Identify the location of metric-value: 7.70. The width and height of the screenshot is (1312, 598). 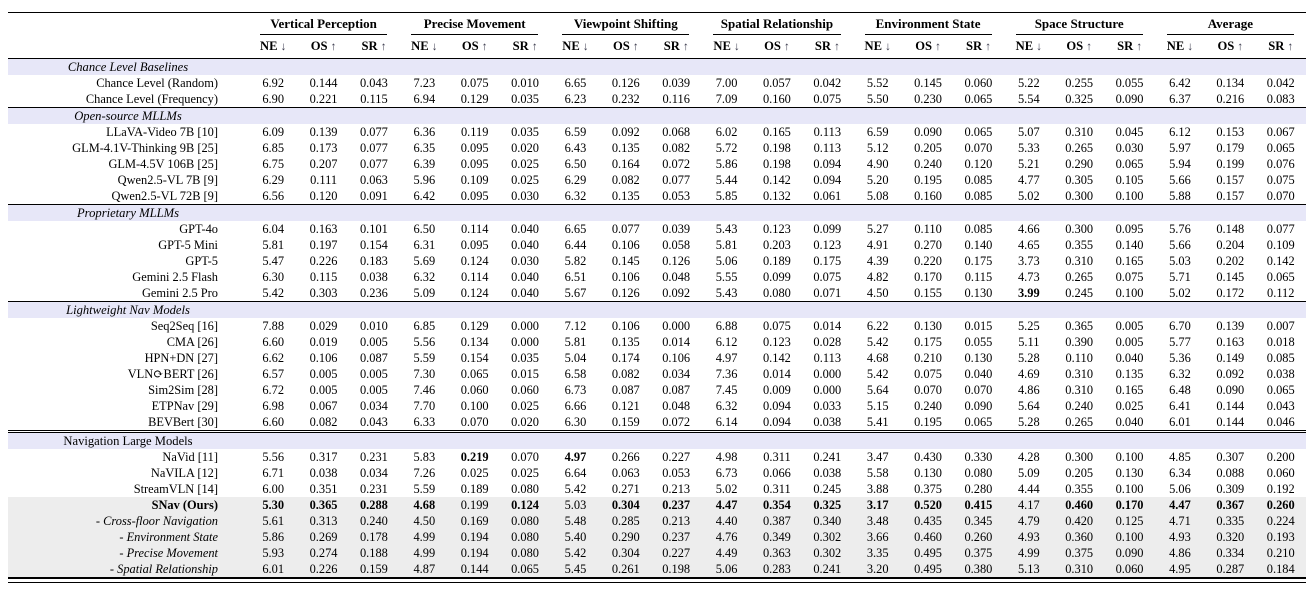
(424, 406).